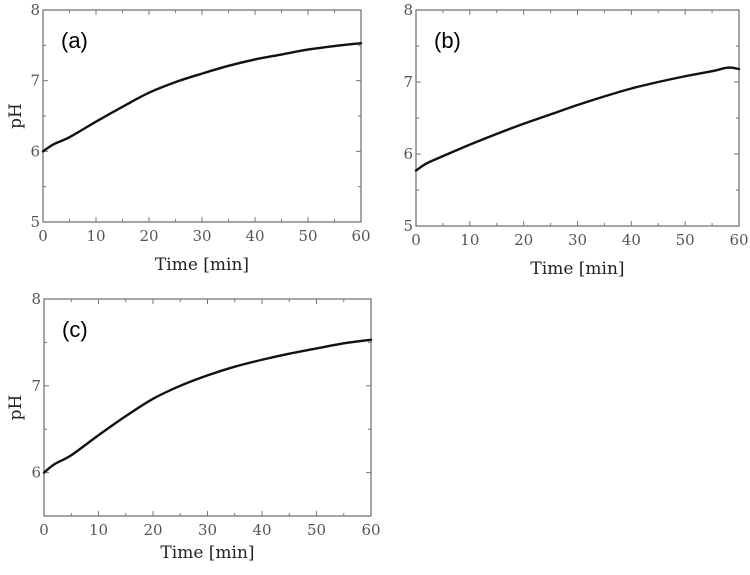  Describe the element at coordinates (75, 329) in the screenshot. I see `panel-label: (c)` at that location.